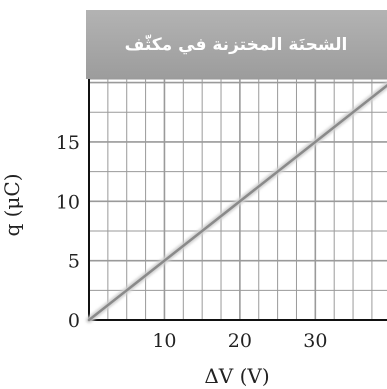 The width and height of the screenshot is (387, 389). I want to click on x-tick-label: 30, so click(315, 341).